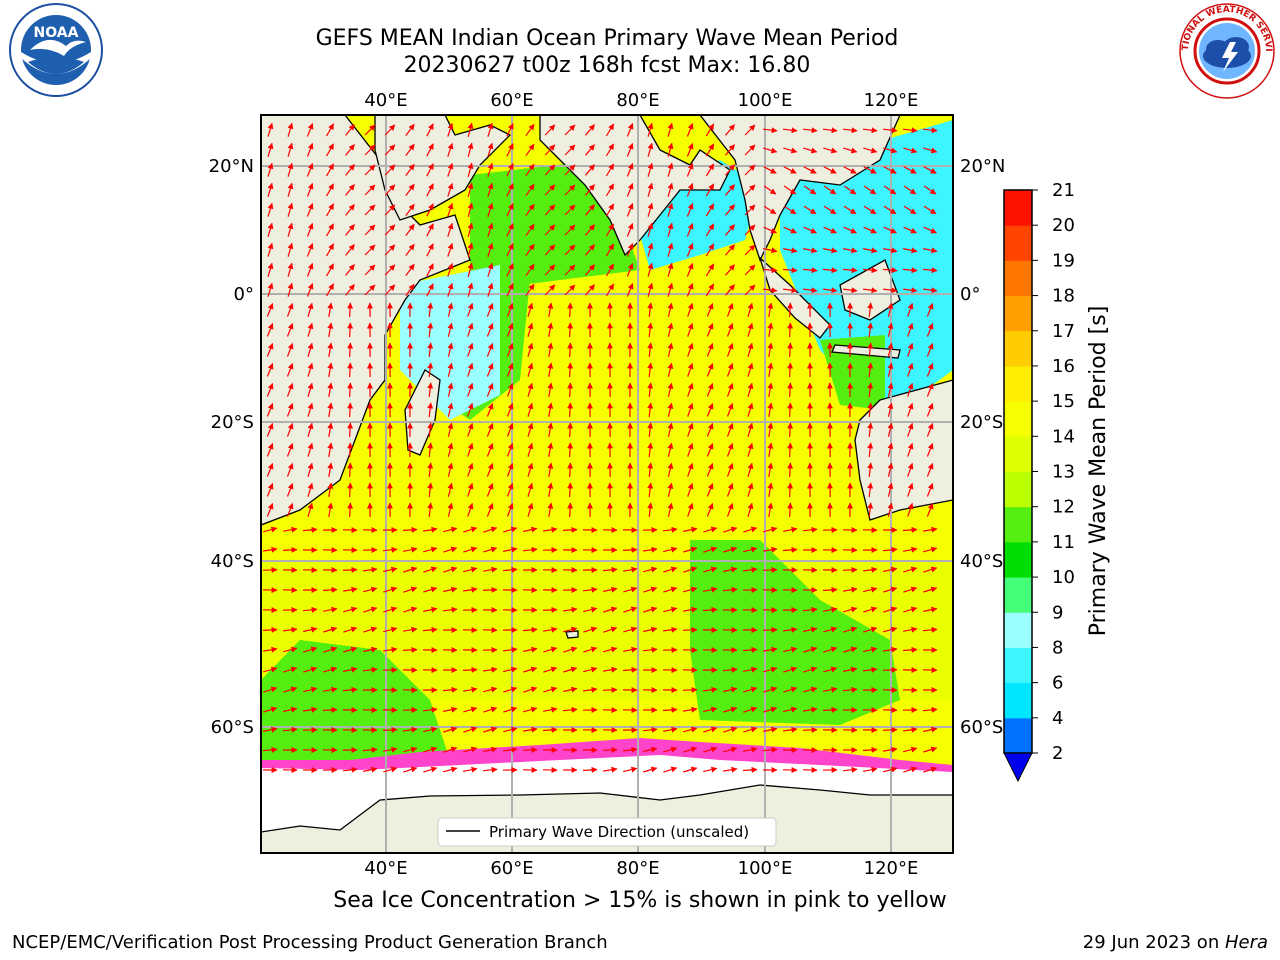  Describe the element at coordinates (56, 33) in the screenshot. I see `noaa-wordmark: NOAA` at that location.